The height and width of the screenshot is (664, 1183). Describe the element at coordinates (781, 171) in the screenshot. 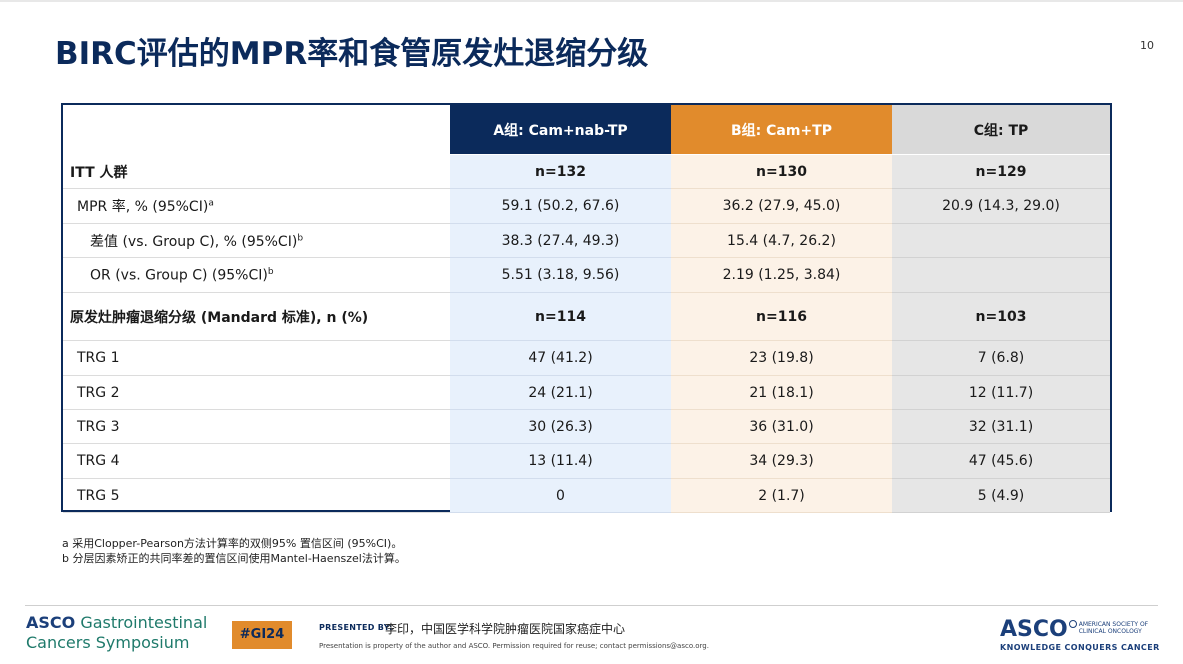

I see `cell-group-b: n=130` at that location.